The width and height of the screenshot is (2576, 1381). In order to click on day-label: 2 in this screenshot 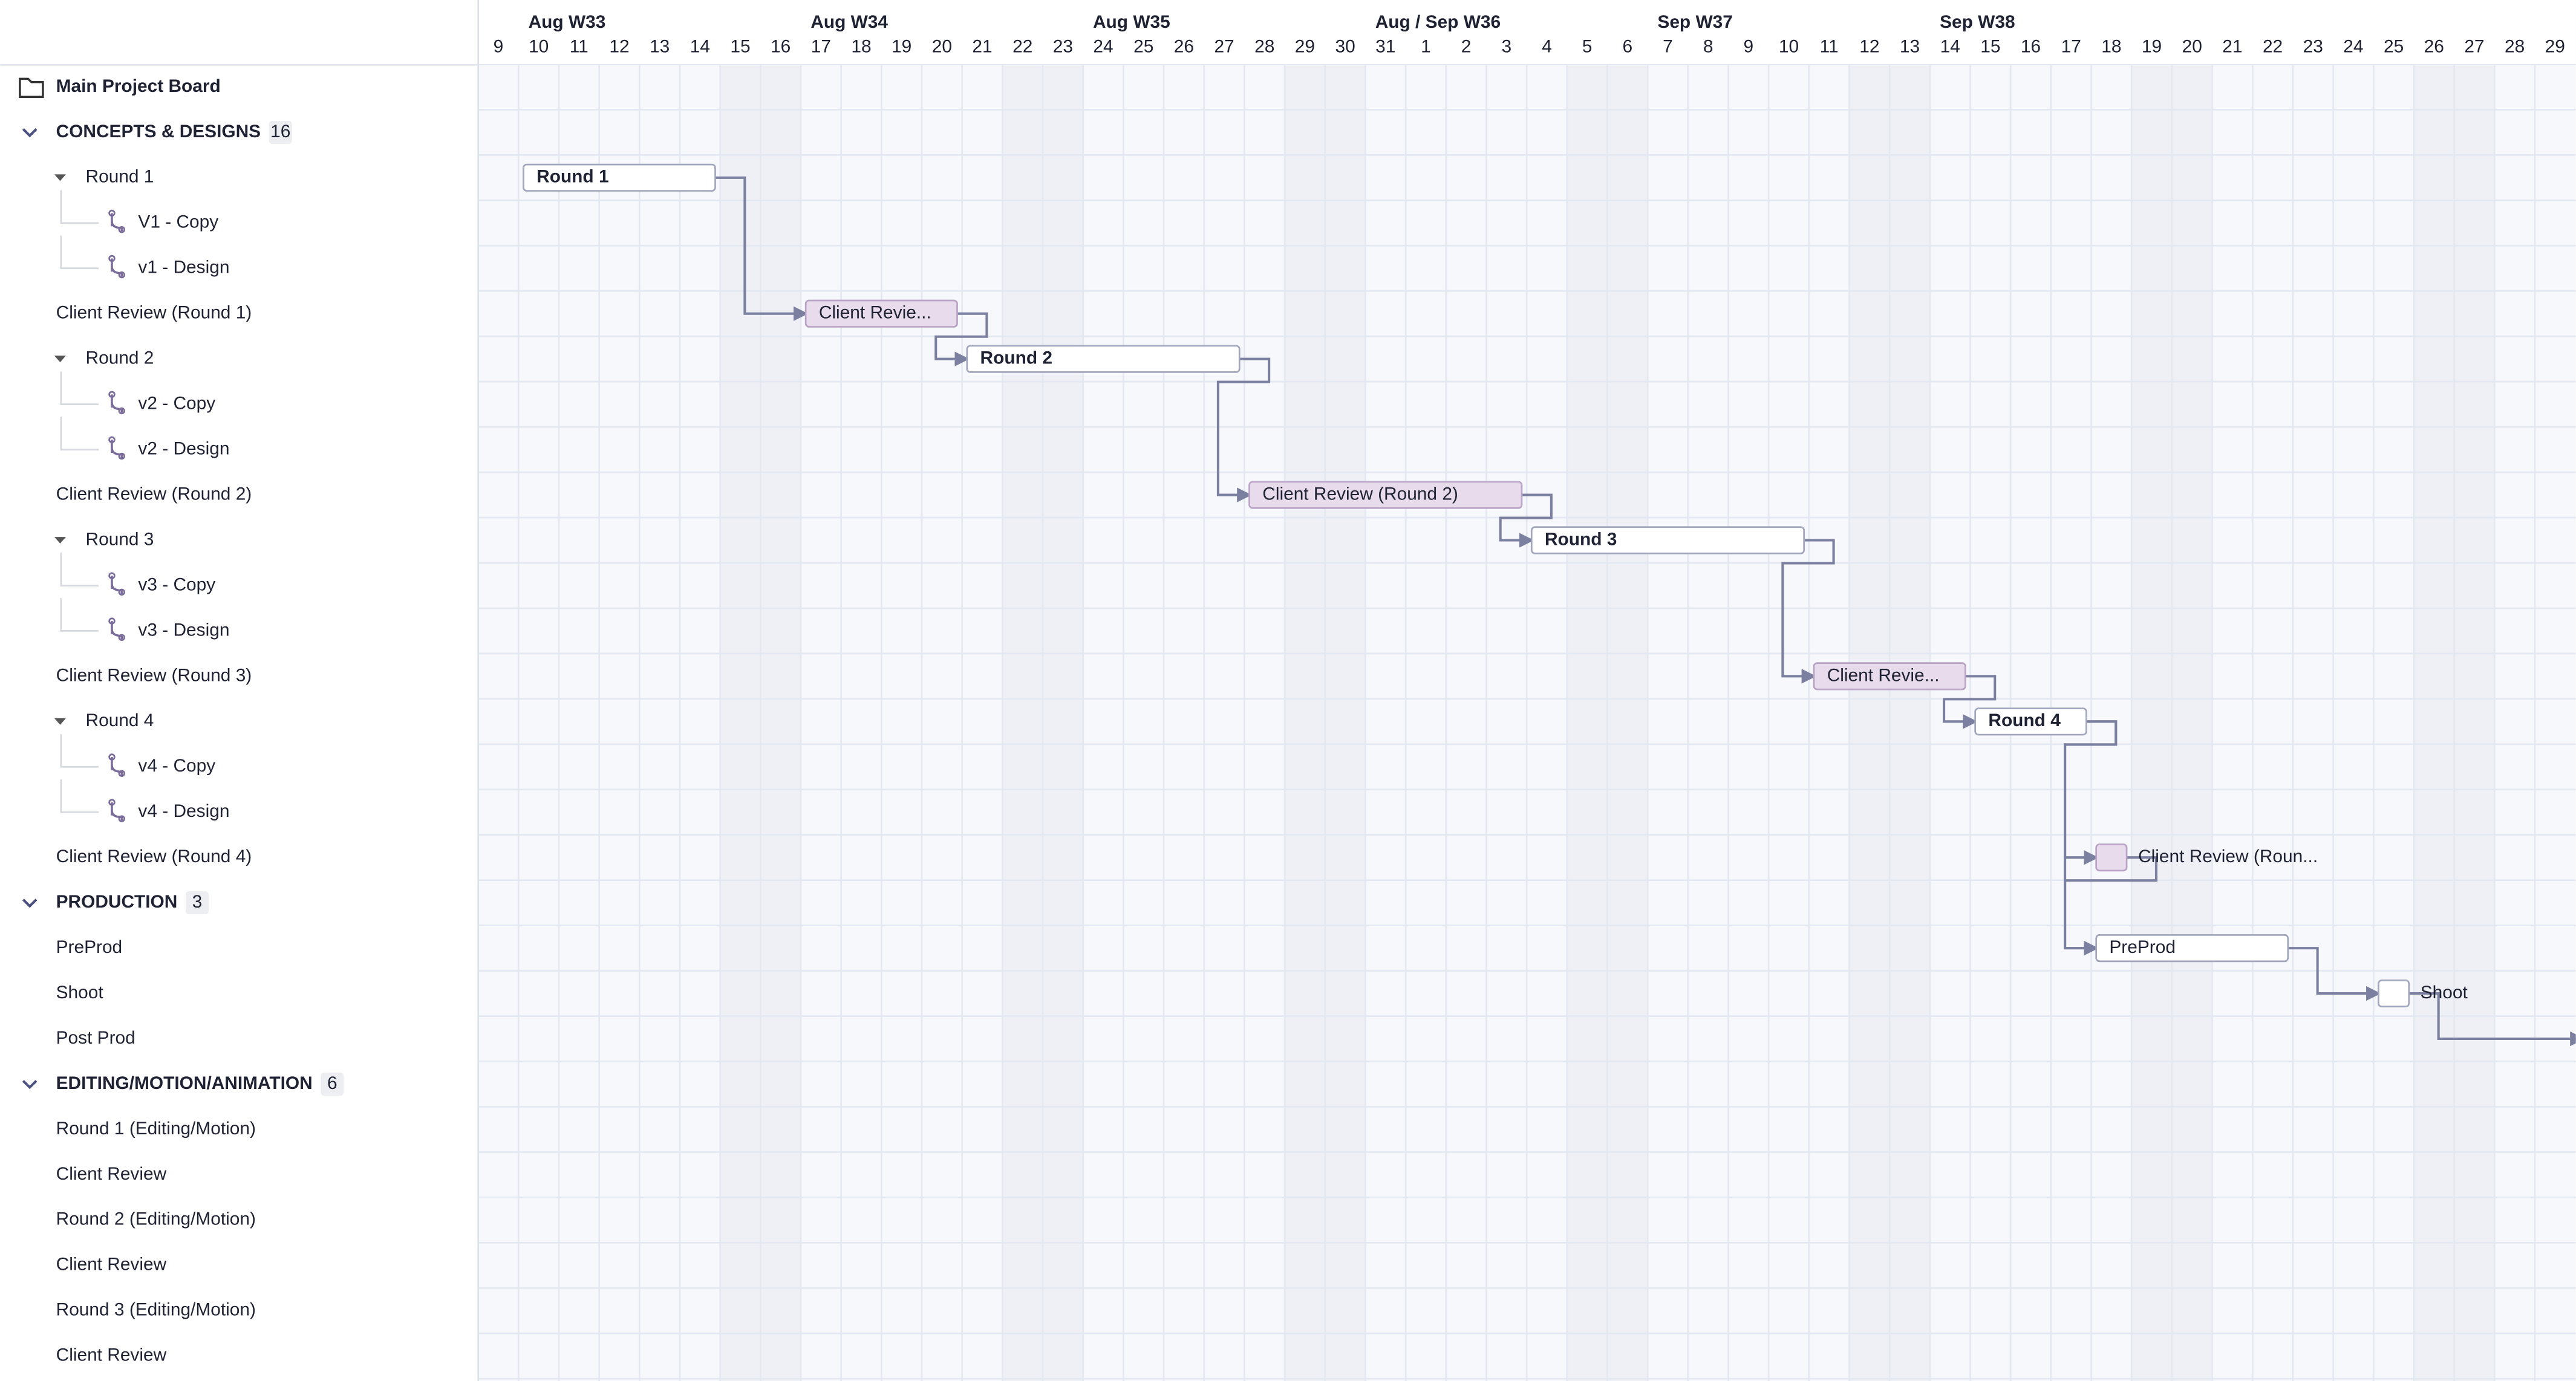, I will do `click(1466, 47)`.